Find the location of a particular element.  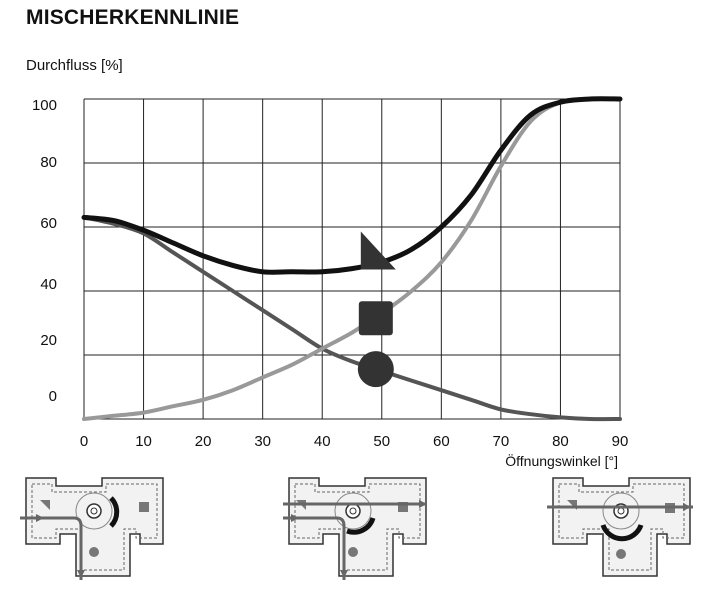

valve-diagram-closed is located at coordinates (92, 528).